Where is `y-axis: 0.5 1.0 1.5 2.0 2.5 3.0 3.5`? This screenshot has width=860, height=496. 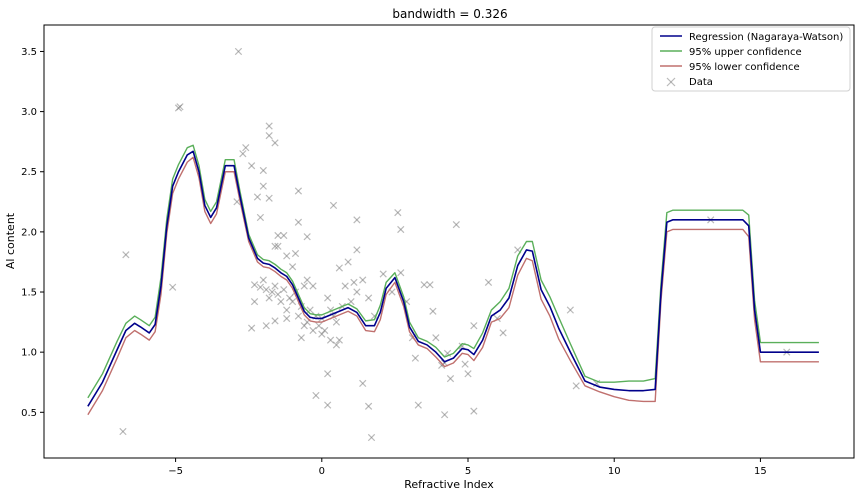
y-axis: 0.5 1.0 1.5 2.0 2.5 3.0 3.5 is located at coordinates (32, 233).